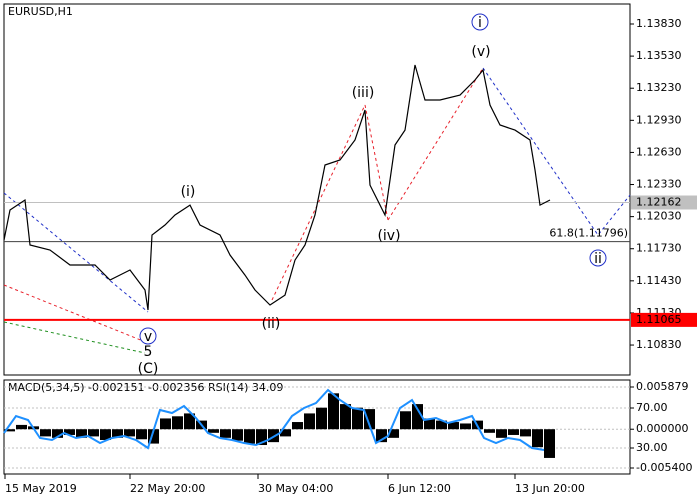  Describe the element at coordinates (363, 93) in the screenshot. I see `wave-label: (iii)` at that location.